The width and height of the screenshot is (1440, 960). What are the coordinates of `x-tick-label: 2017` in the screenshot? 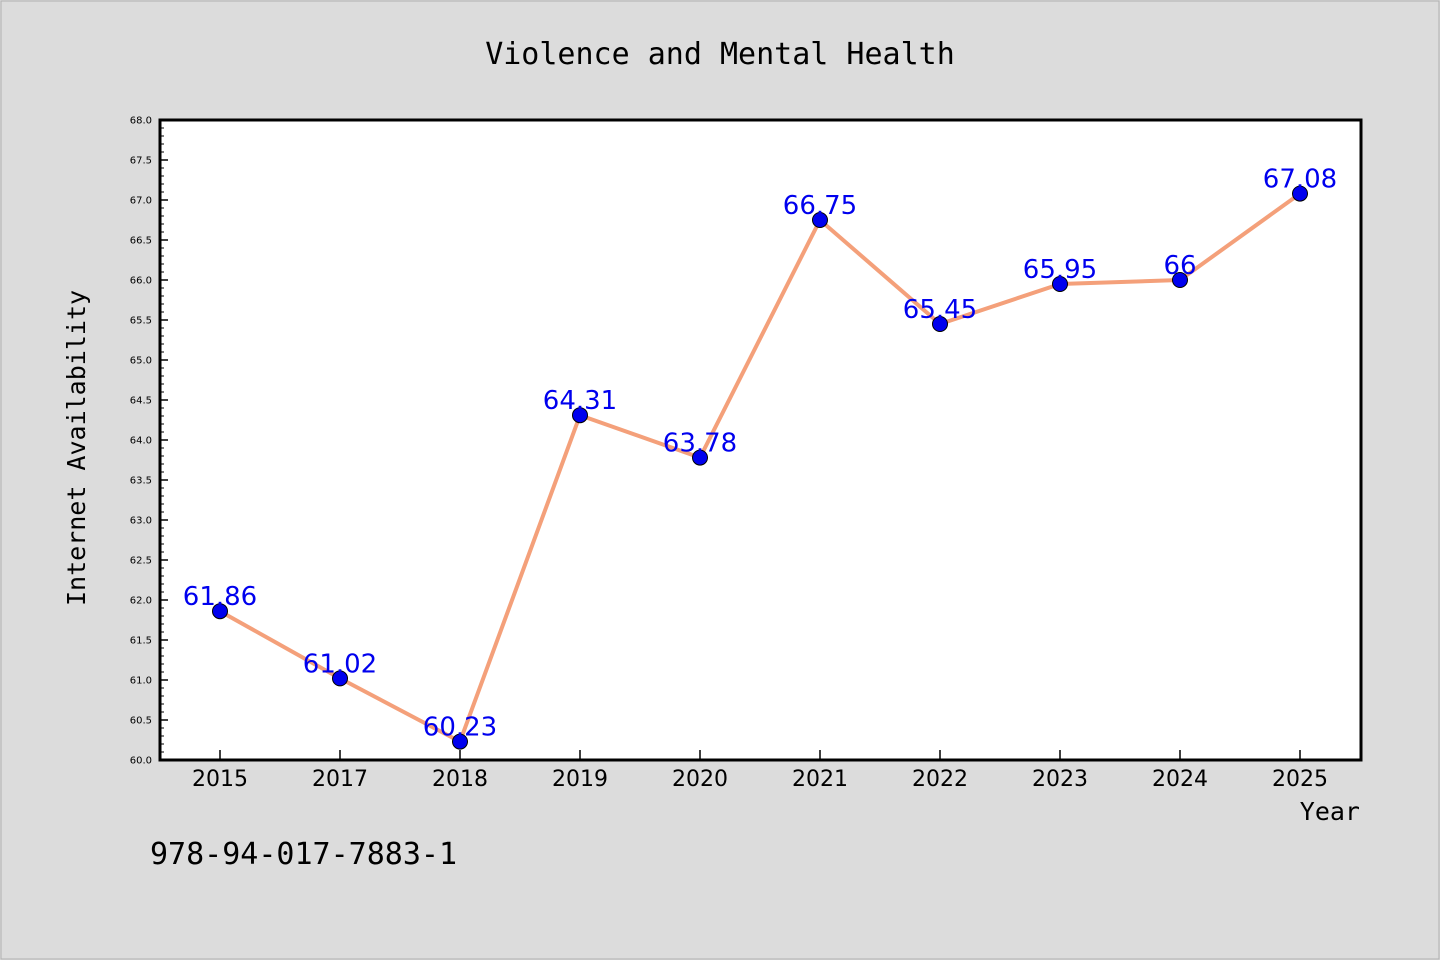 It's located at (340, 779).